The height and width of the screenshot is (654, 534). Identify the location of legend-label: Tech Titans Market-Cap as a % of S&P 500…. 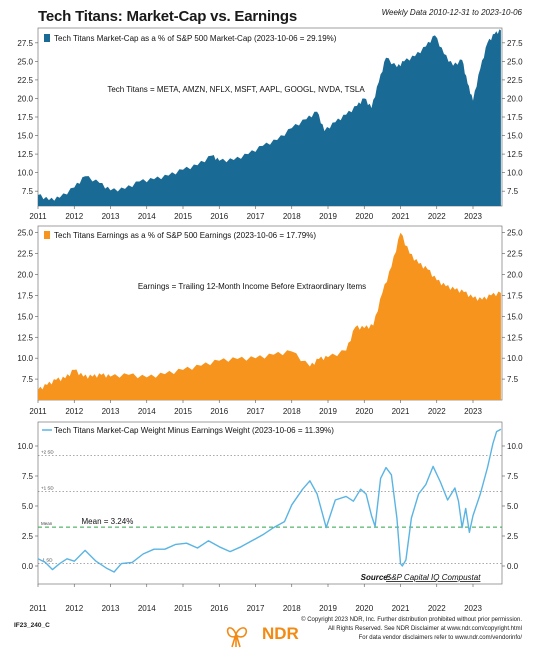
(195, 38).